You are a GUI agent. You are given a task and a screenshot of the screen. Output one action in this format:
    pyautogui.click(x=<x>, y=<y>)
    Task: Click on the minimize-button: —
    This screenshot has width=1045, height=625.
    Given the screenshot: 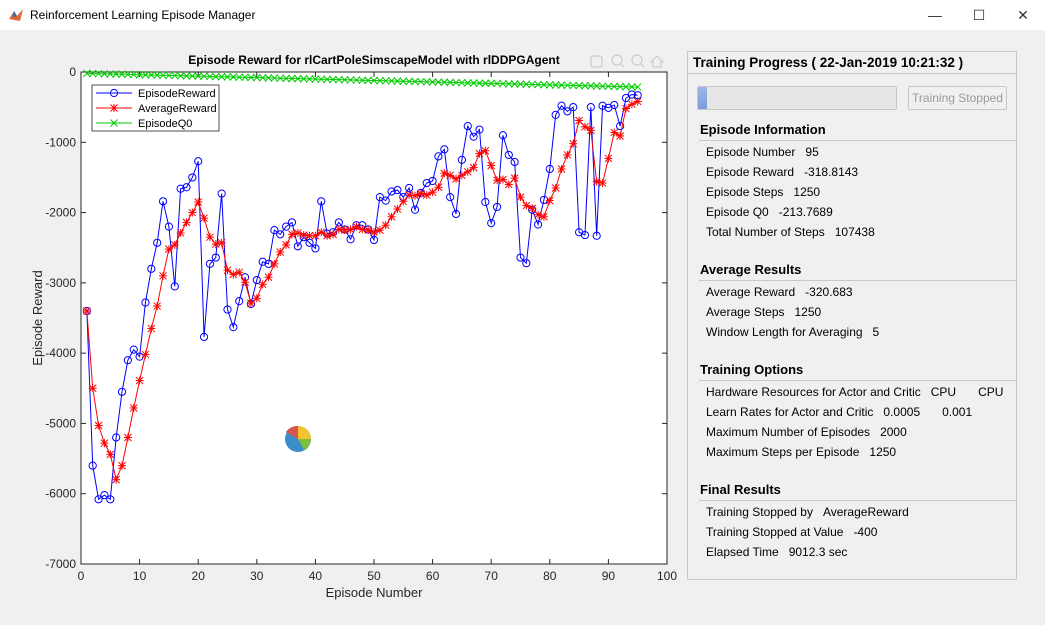 What is the action you would take?
    pyautogui.click(x=935, y=15)
    